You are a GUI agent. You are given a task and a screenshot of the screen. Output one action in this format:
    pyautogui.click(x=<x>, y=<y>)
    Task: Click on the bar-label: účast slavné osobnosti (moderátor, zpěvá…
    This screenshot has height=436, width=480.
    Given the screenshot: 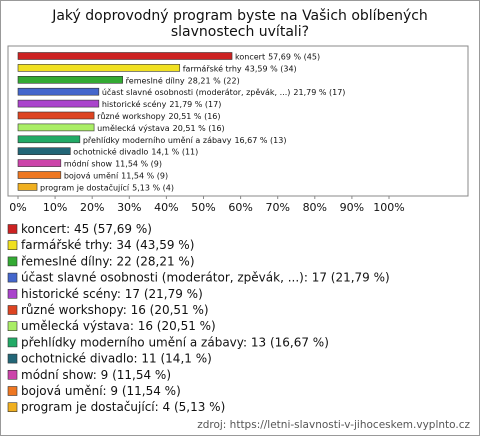 What is the action you would take?
    pyautogui.click(x=224, y=92)
    